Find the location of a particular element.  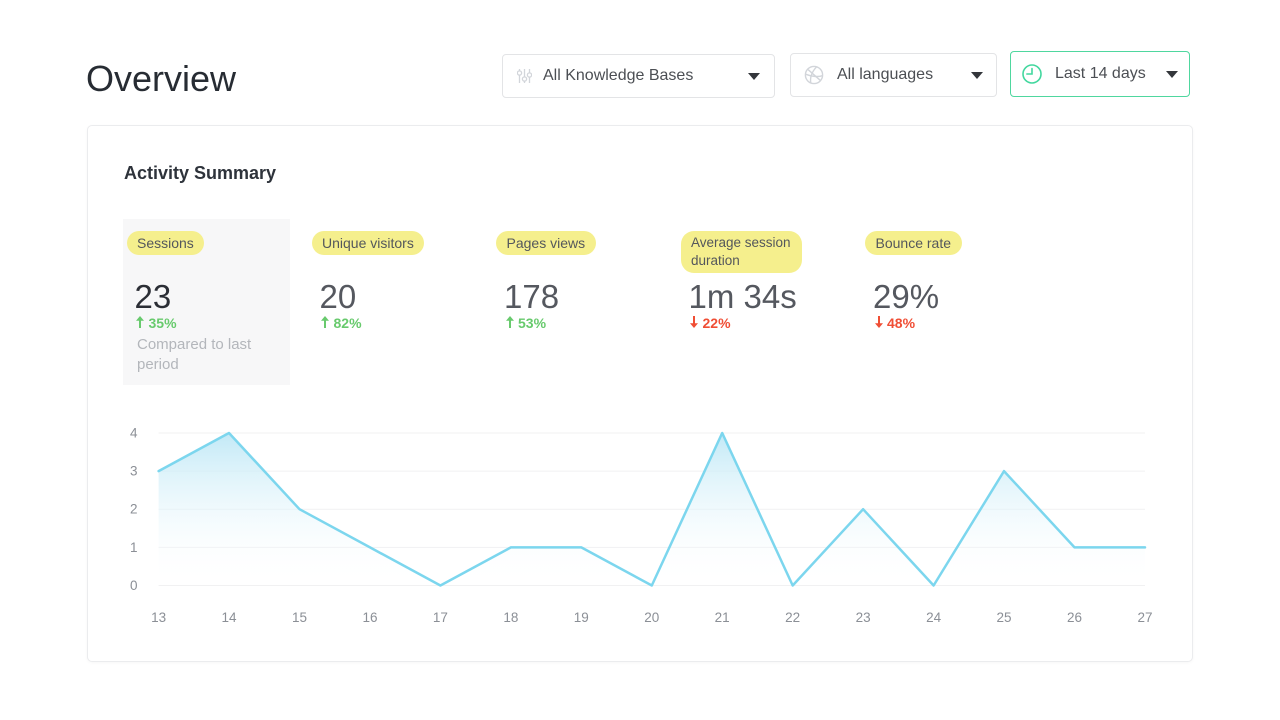

svg-text: 26 is located at coordinates (1074, 617).